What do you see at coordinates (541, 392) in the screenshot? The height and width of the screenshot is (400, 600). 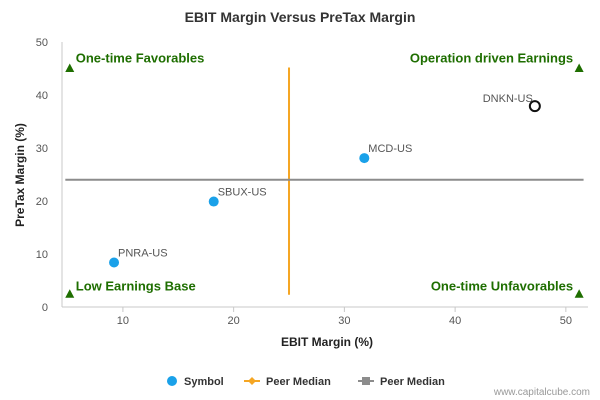 I see `watermark: www.capitalcube.com` at bounding box center [541, 392].